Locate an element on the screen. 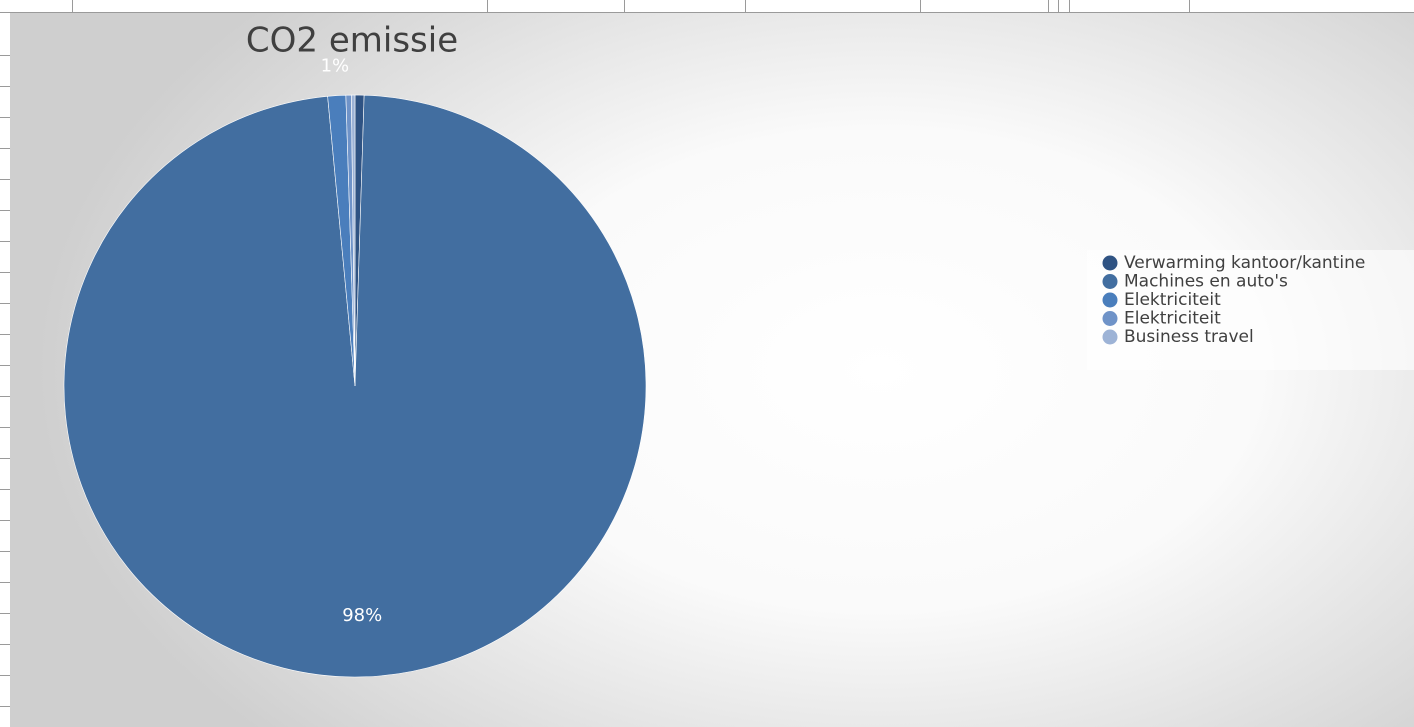 This screenshot has height=727, width=1414. data-label: 1% is located at coordinates (335, 66).